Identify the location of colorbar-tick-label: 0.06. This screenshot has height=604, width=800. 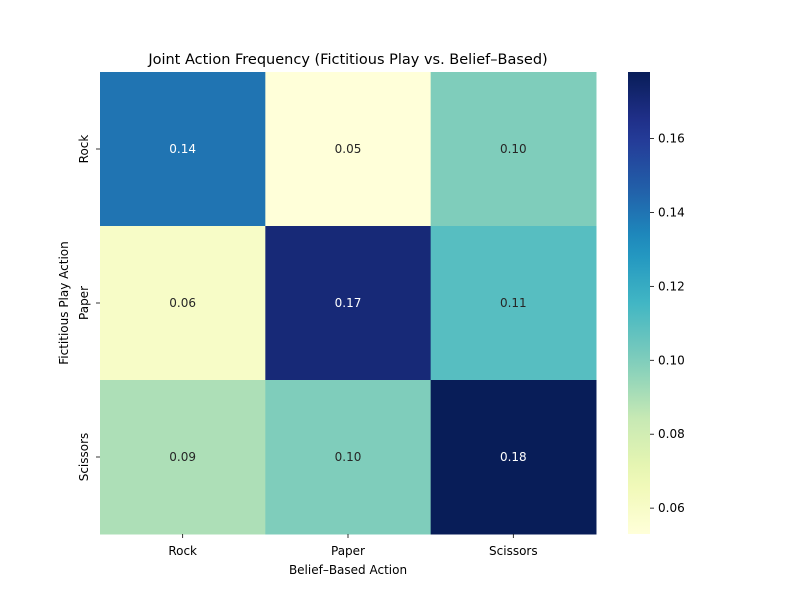
(671, 508).